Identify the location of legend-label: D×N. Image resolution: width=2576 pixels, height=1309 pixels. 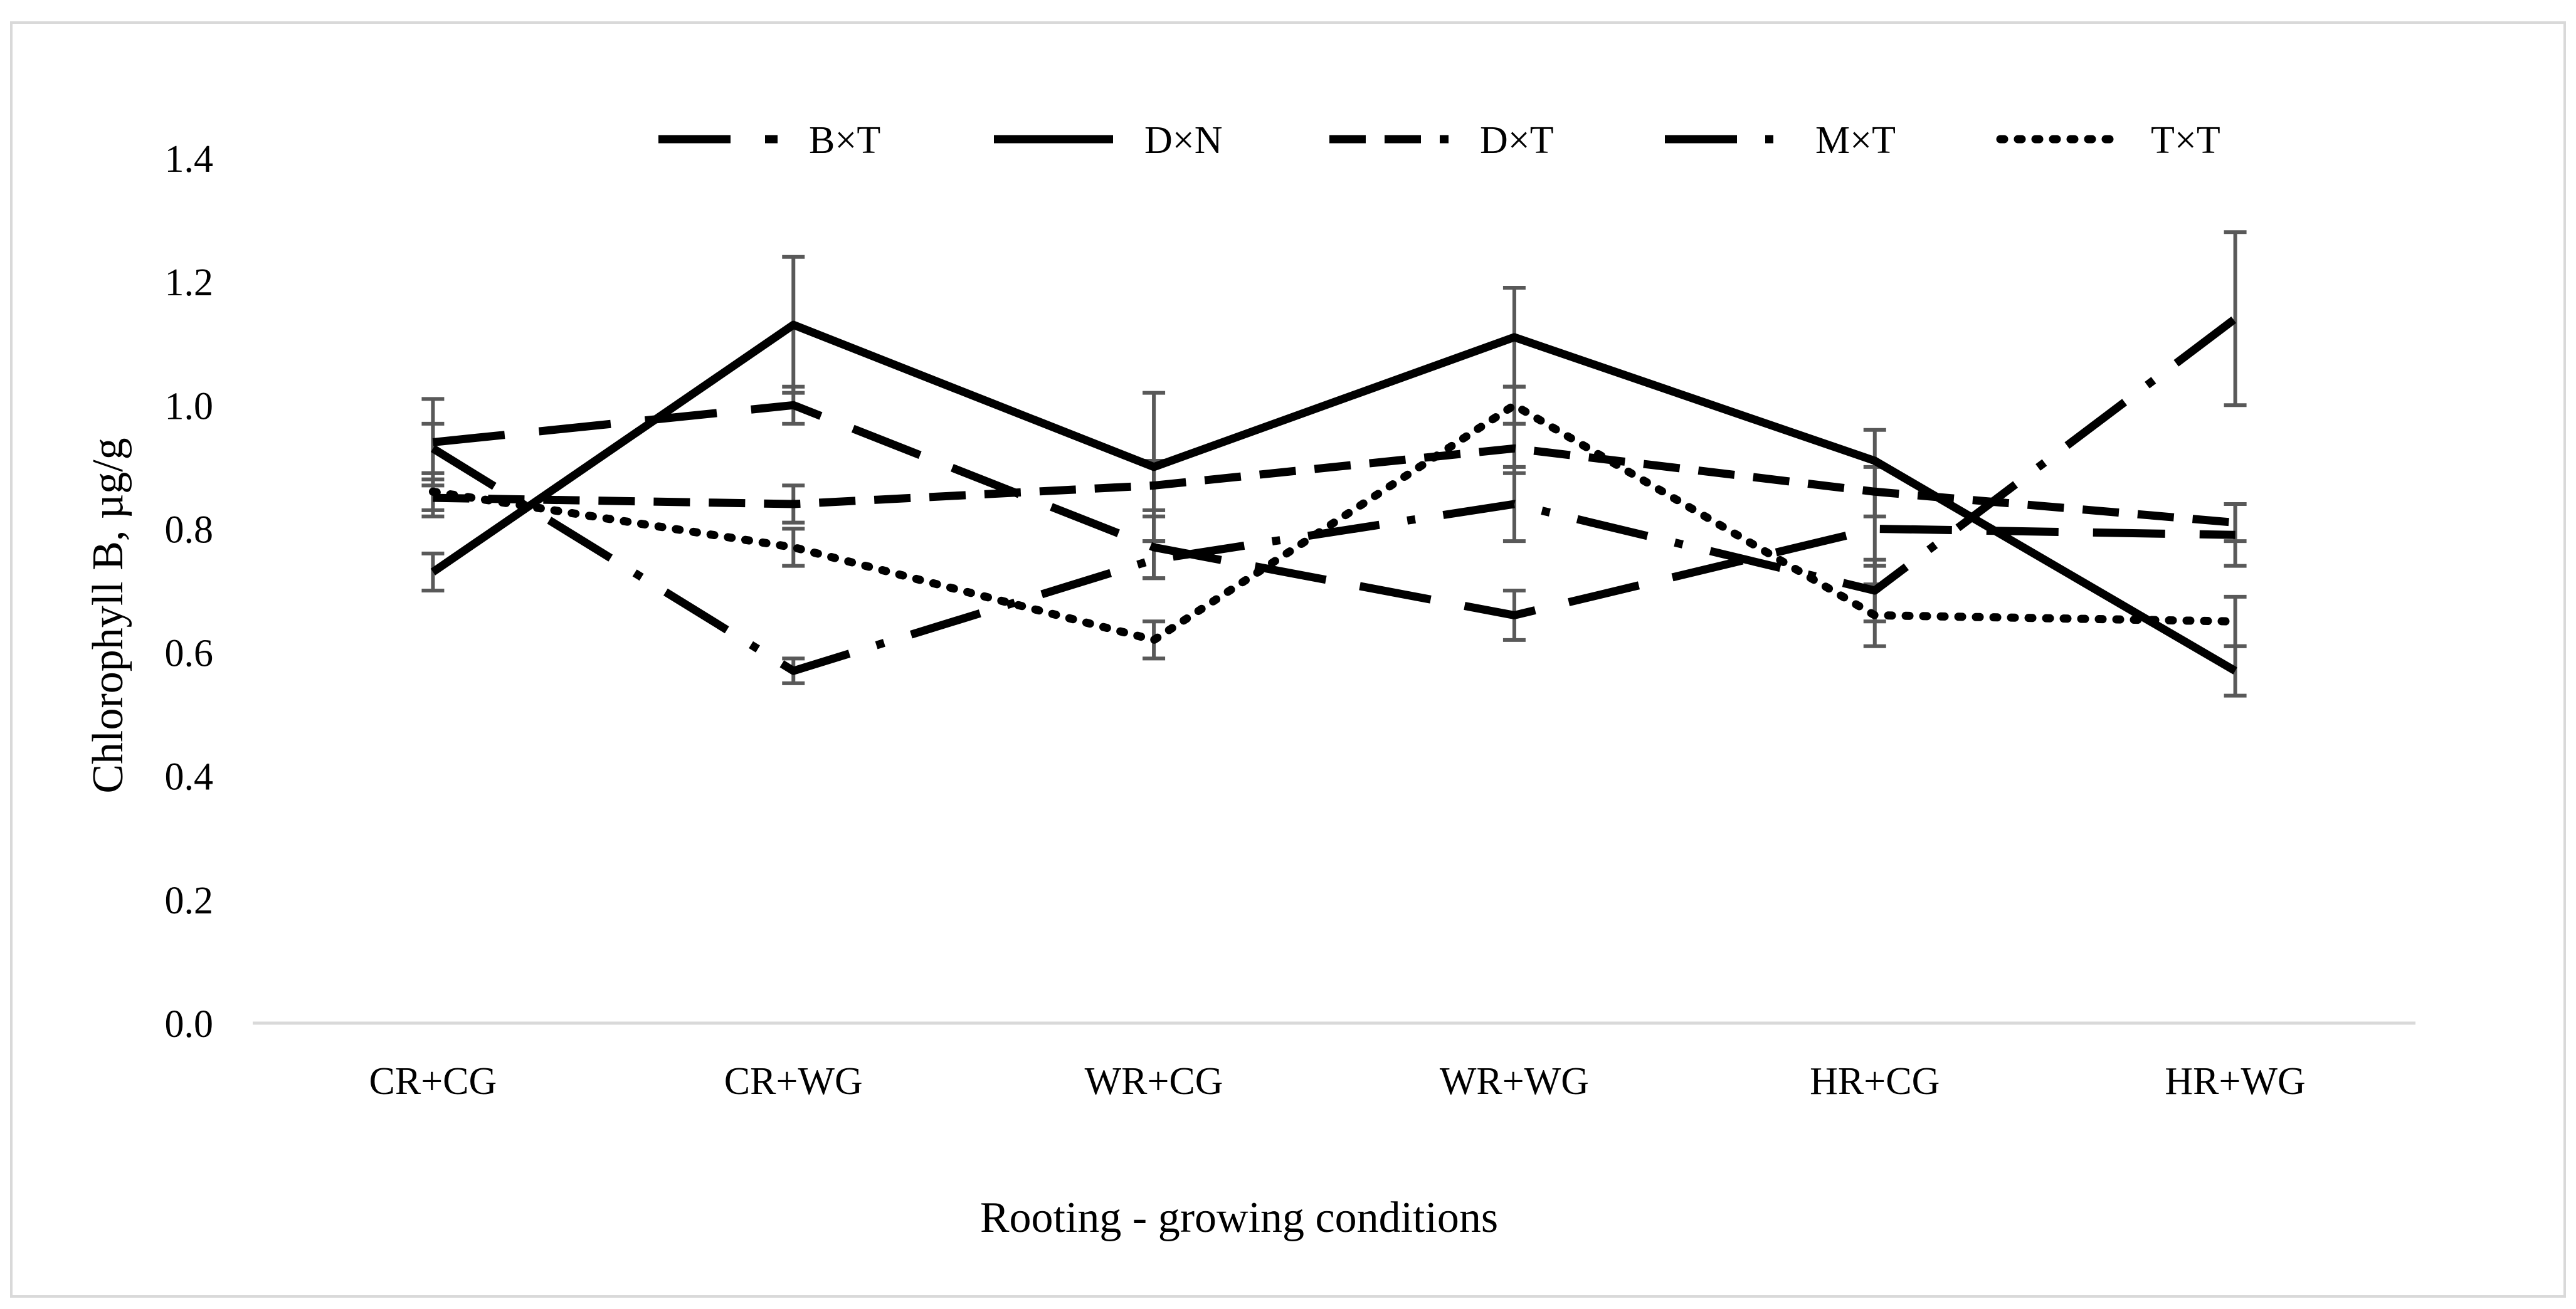
(1183, 140).